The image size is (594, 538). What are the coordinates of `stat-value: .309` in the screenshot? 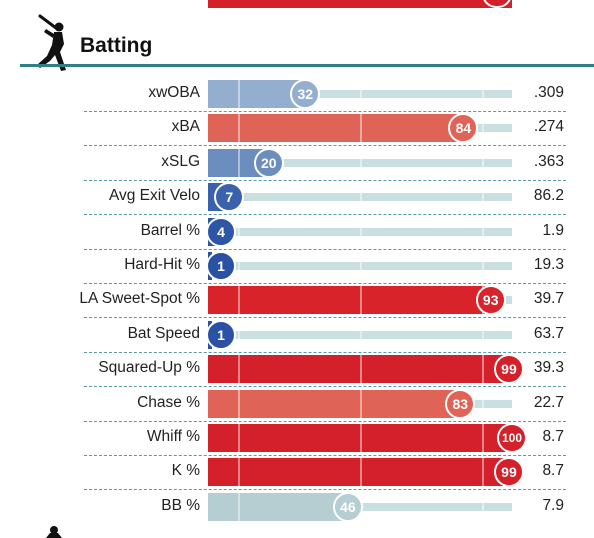 It's located at (548, 92).